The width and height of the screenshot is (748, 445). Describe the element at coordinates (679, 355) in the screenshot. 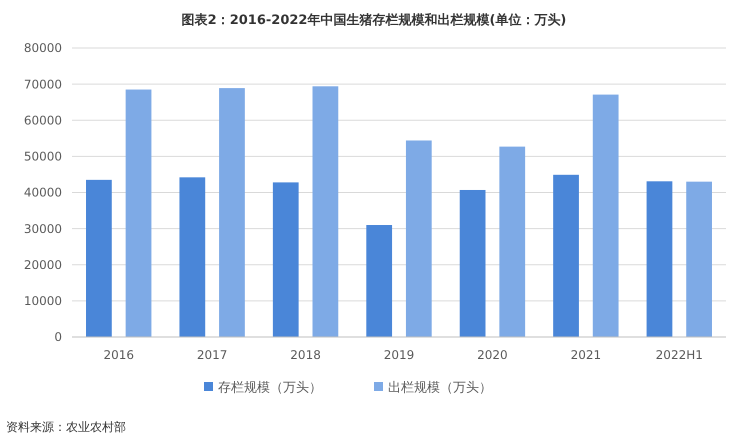

I see `x-tick-label: 2022H1` at that location.